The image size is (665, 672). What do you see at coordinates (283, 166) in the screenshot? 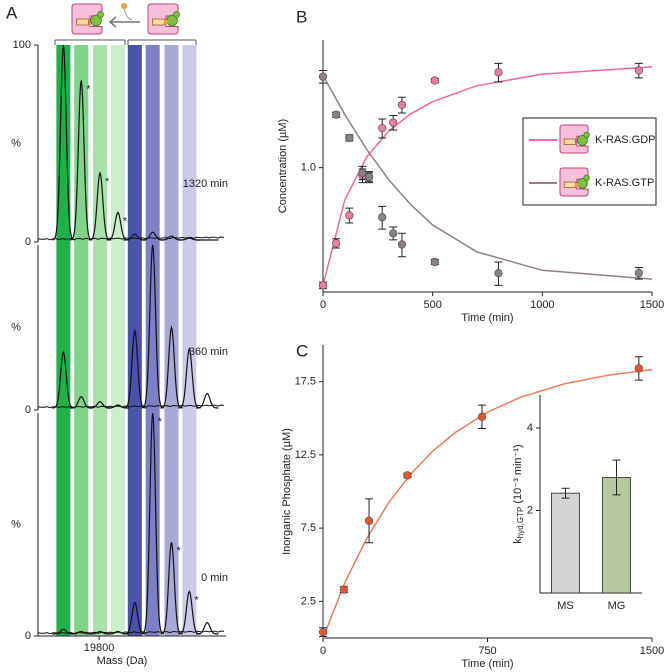
I see `y-axis-label: Concentration (µM)` at bounding box center [283, 166].